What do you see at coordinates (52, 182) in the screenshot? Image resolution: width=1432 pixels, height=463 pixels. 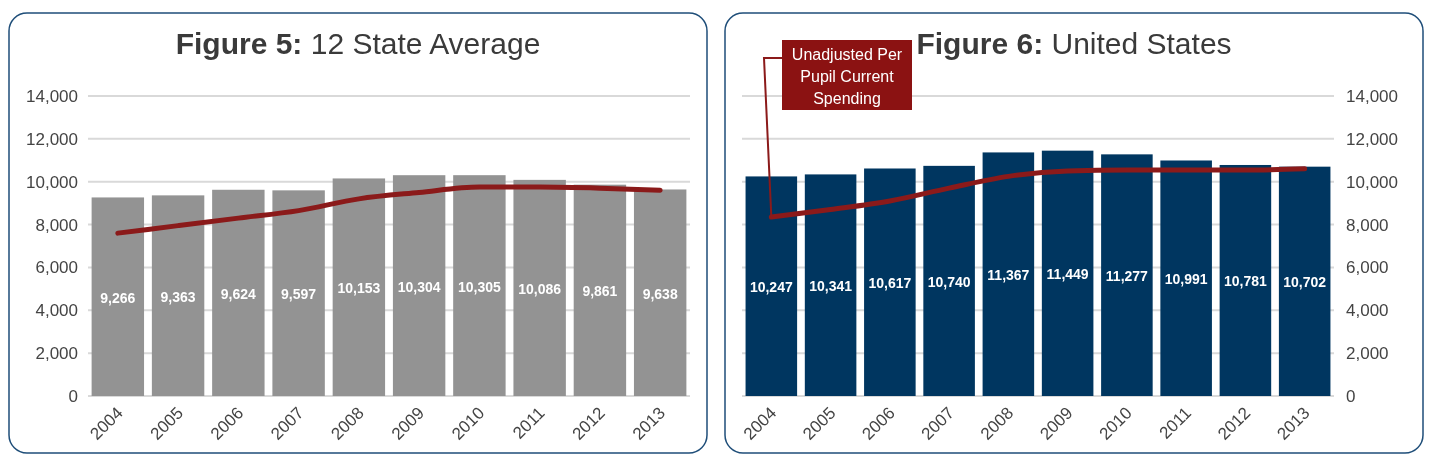 I see `y-tick-label: 10,000` at bounding box center [52, 182].